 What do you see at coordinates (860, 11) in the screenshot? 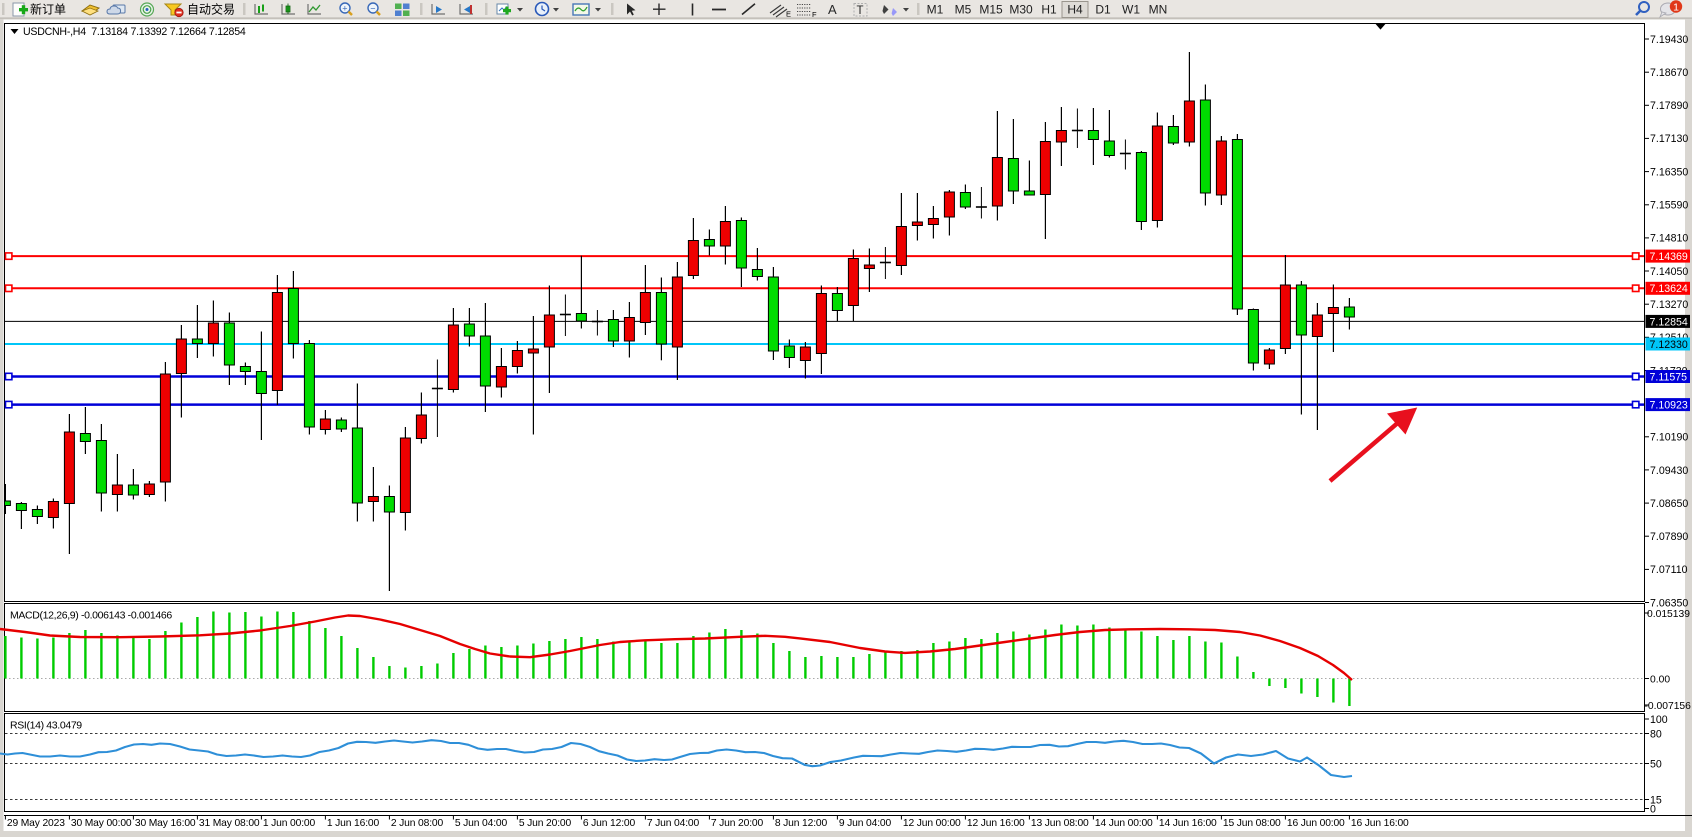
I see `svg-text: T` at bounding box center [860, 11].